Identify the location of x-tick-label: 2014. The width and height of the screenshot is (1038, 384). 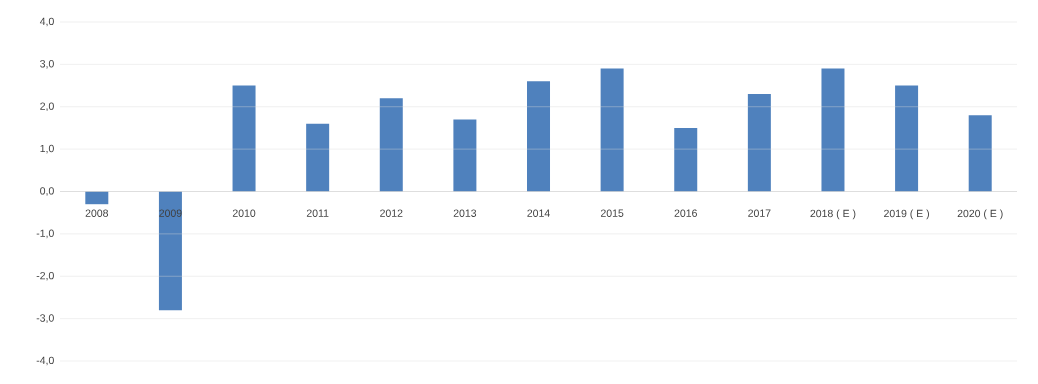
(538, 213).